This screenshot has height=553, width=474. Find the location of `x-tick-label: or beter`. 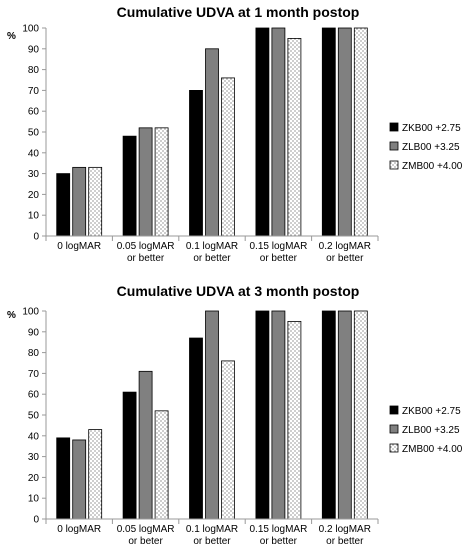

x-tick-label: or beter is located at coordinates (145, 541).